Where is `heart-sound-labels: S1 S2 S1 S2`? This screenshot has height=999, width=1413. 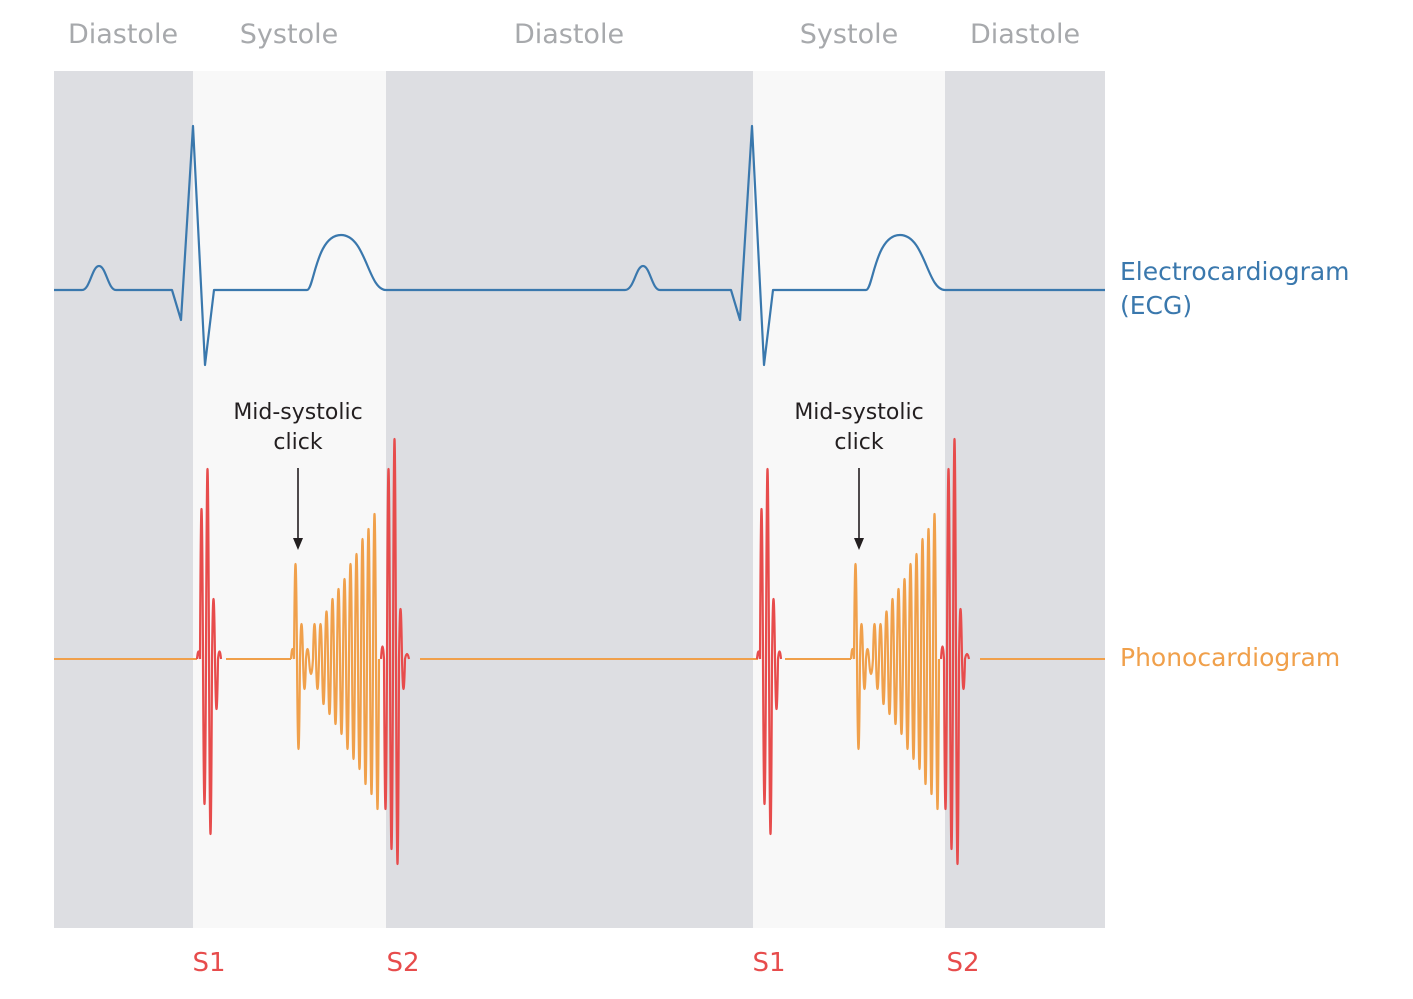 heart-sound-labels: S1 S2 S1 S2 is located at coordinates (585, 963).